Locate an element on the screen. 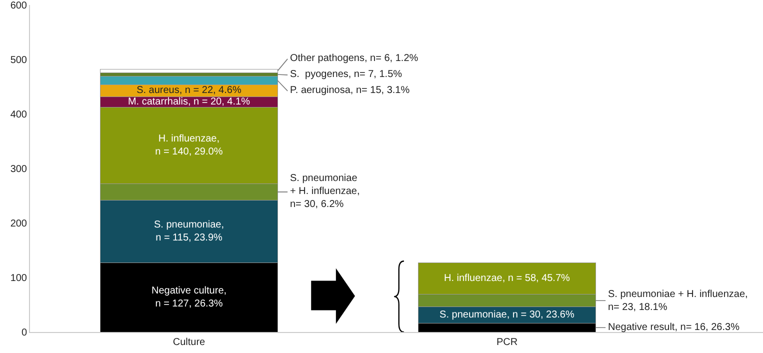 This screenshot has height=353, width=763. x-tick-label: Culture is located at coordinates (189, 342).